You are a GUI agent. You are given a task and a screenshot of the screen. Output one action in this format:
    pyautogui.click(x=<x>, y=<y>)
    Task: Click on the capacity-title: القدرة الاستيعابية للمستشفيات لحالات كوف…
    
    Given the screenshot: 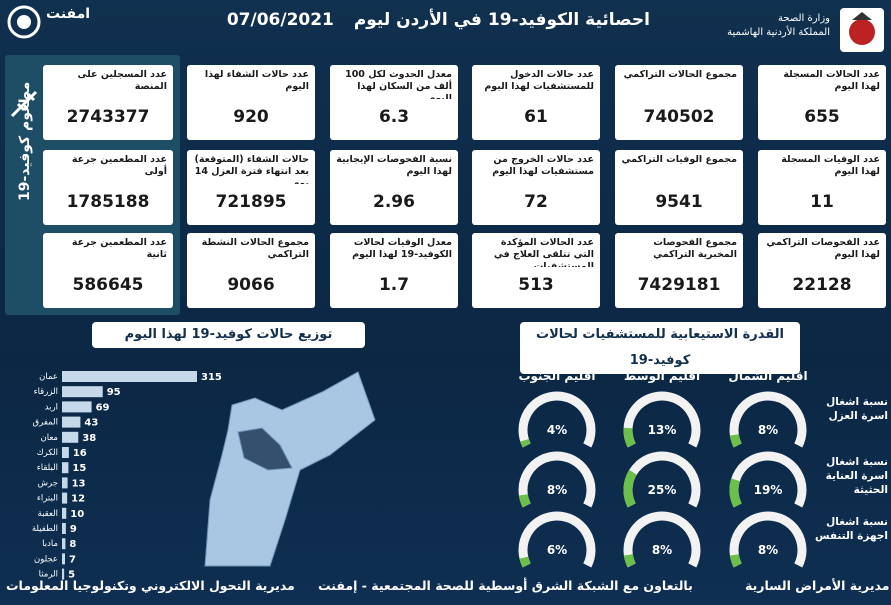 What is the action you would take?
    pyautogui.click(x=660, y=348)
    